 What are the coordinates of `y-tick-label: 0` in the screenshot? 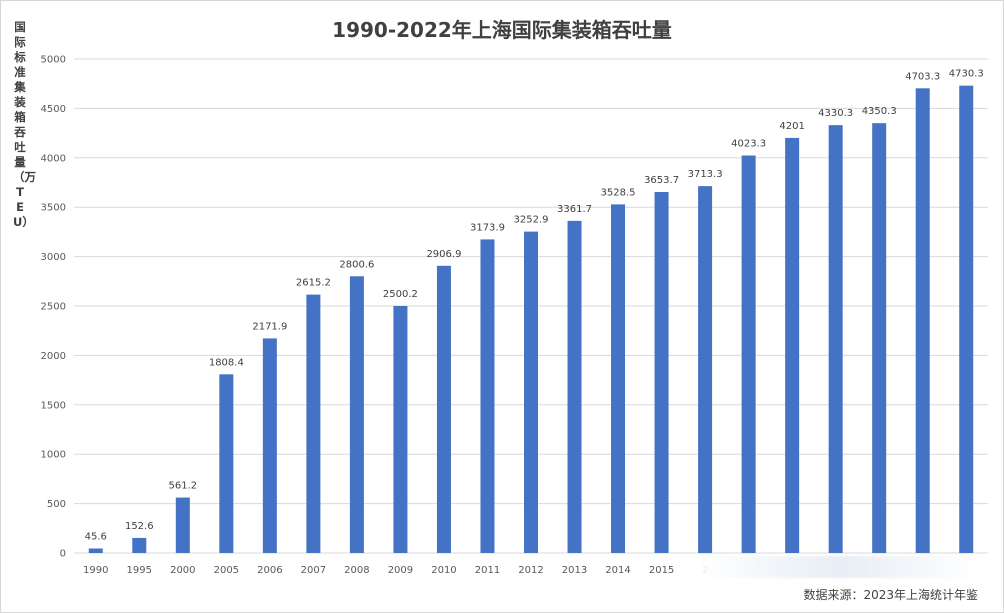 It's located at (63, 554).